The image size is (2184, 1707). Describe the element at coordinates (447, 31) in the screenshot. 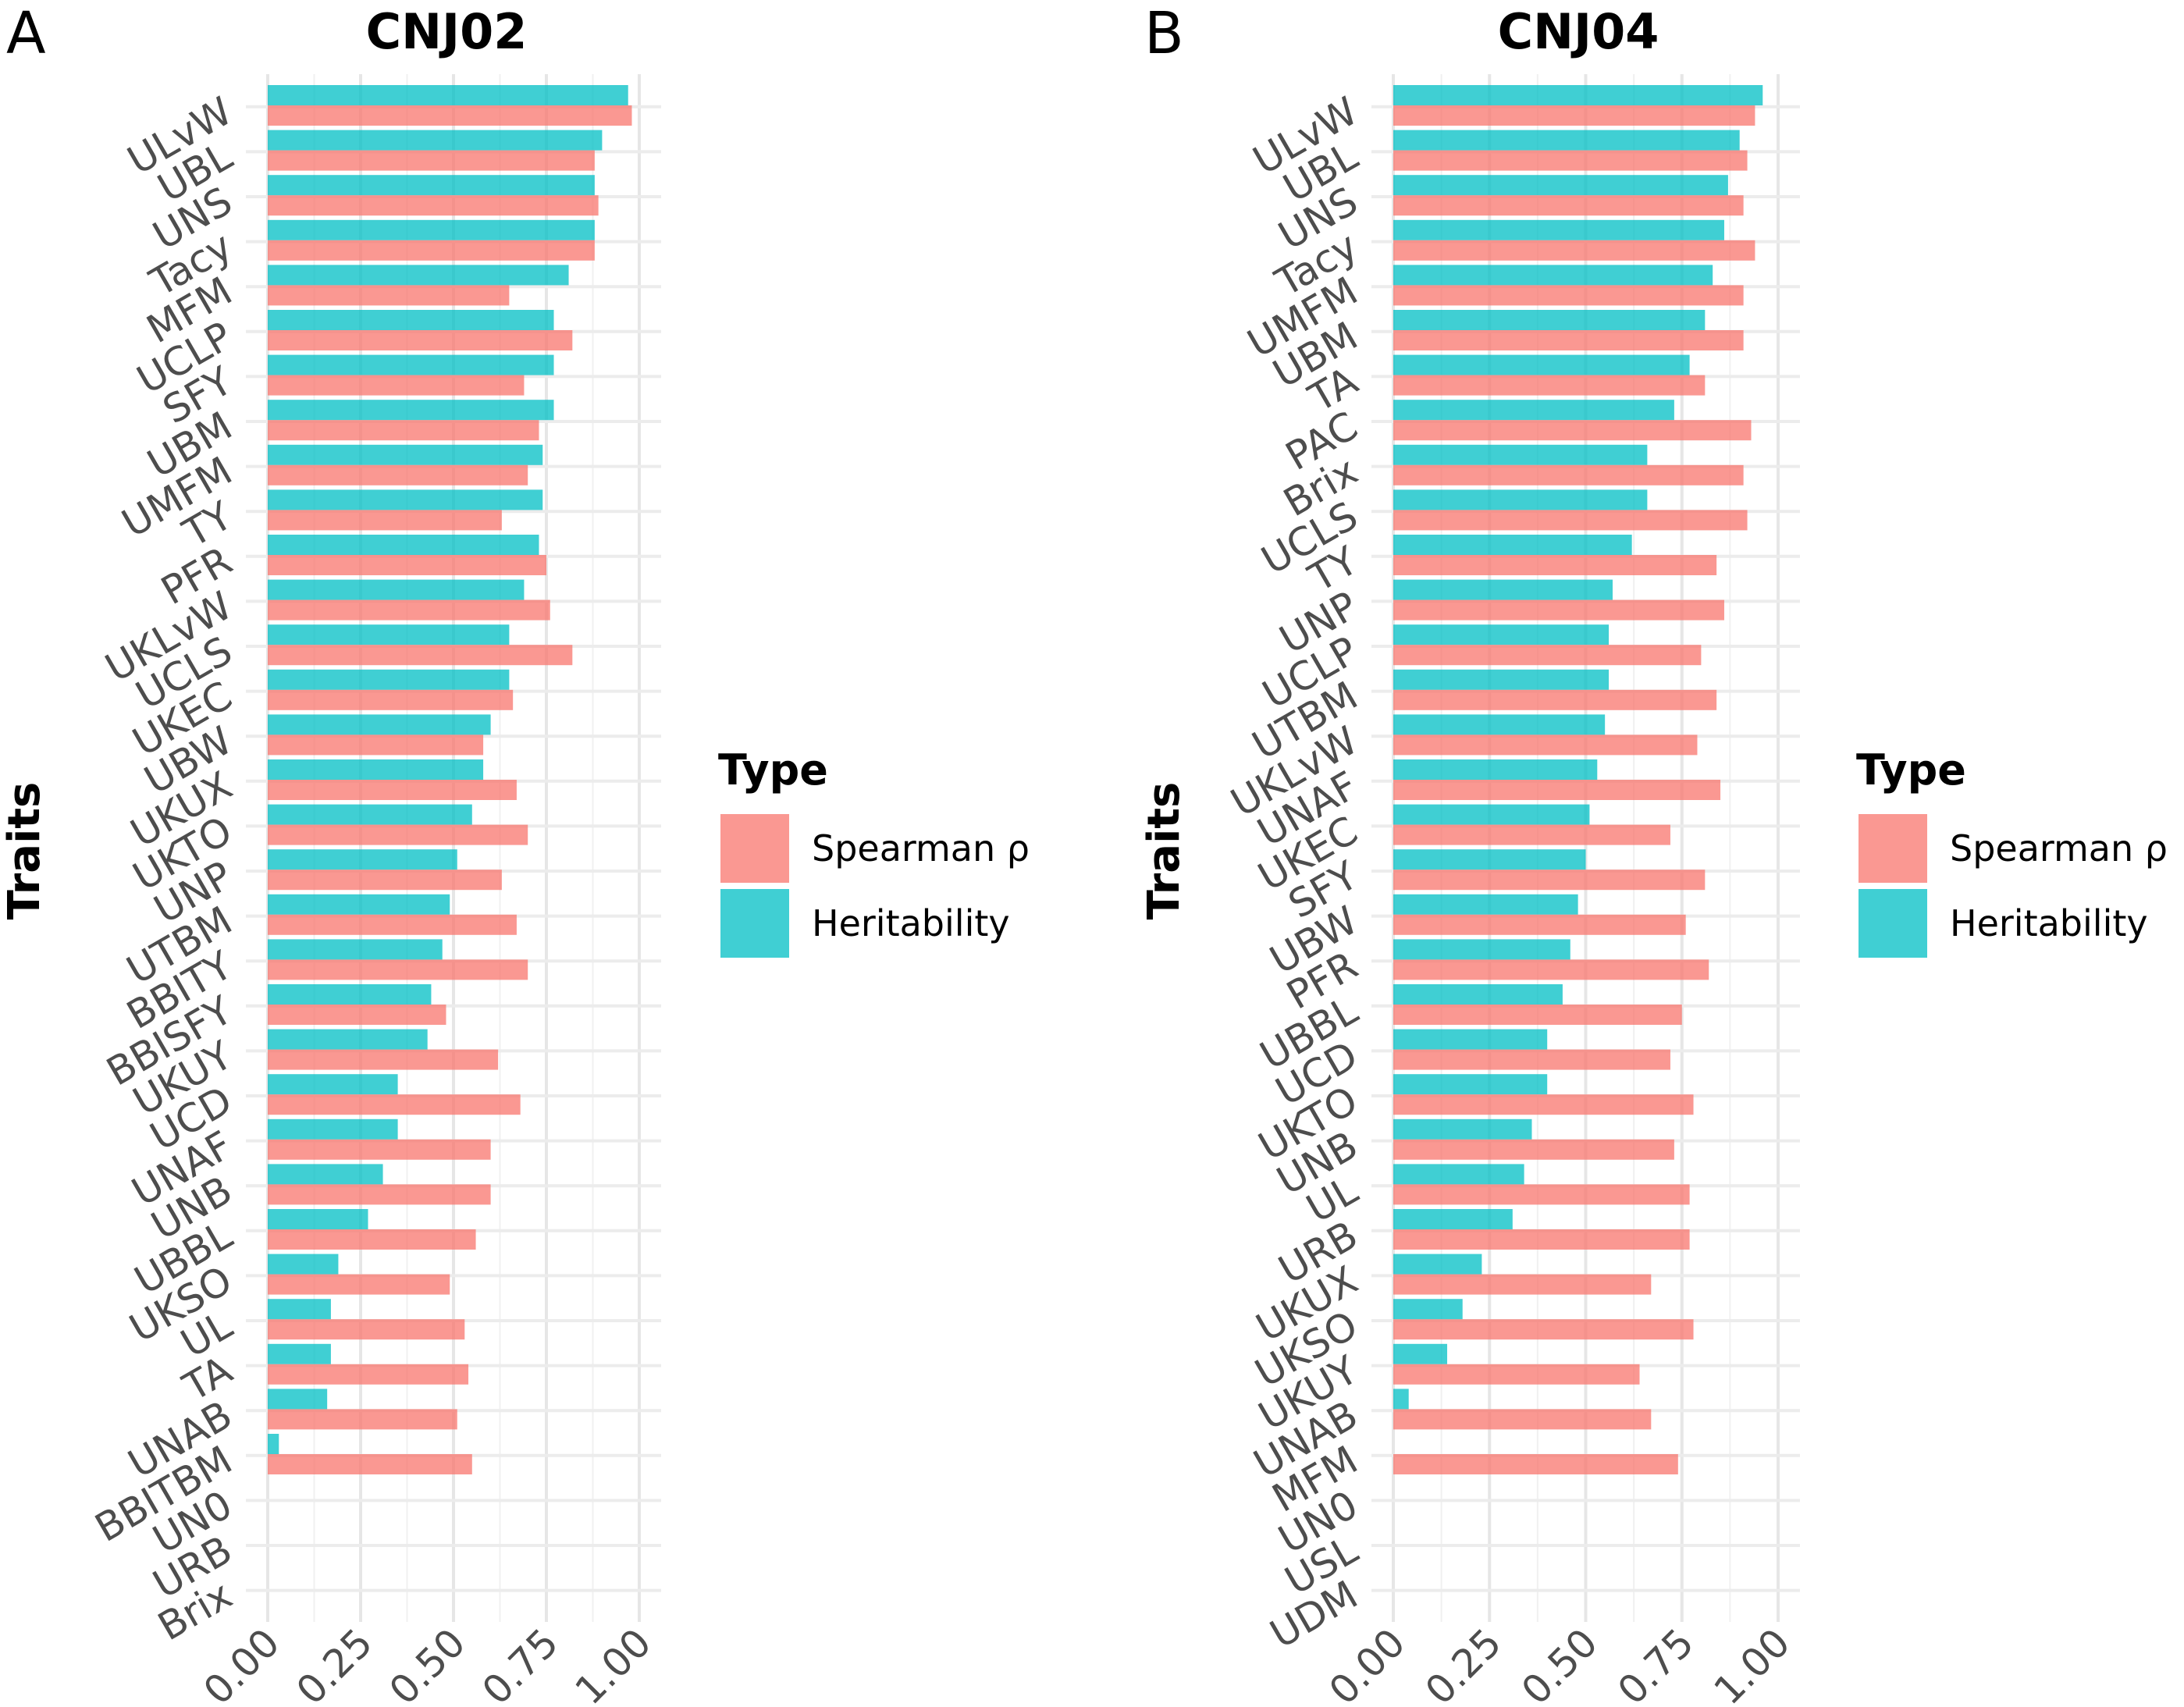

I see `panel-a-title: CNJ02` at that location.